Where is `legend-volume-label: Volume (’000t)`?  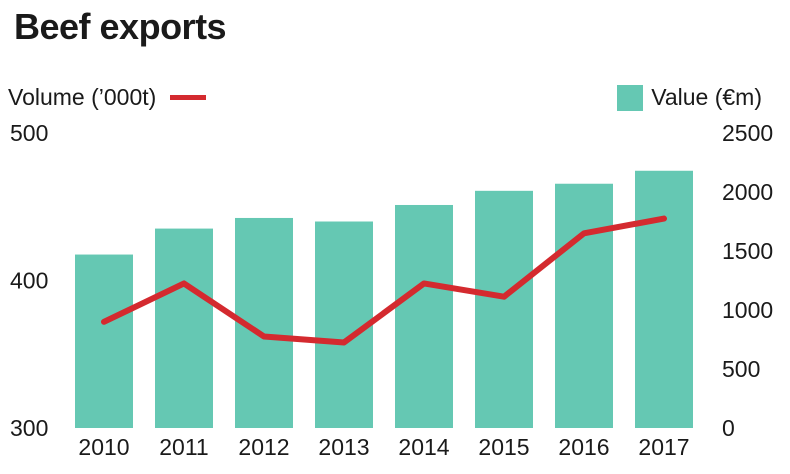
legend-volume-label: Volume (’000t) is located at coordinates (82, 97).